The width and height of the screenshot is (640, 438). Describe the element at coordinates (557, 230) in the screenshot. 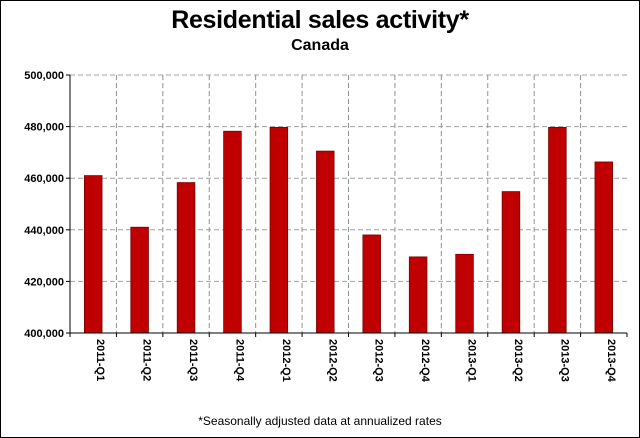

I see `bar-2013-Q3` at that location.